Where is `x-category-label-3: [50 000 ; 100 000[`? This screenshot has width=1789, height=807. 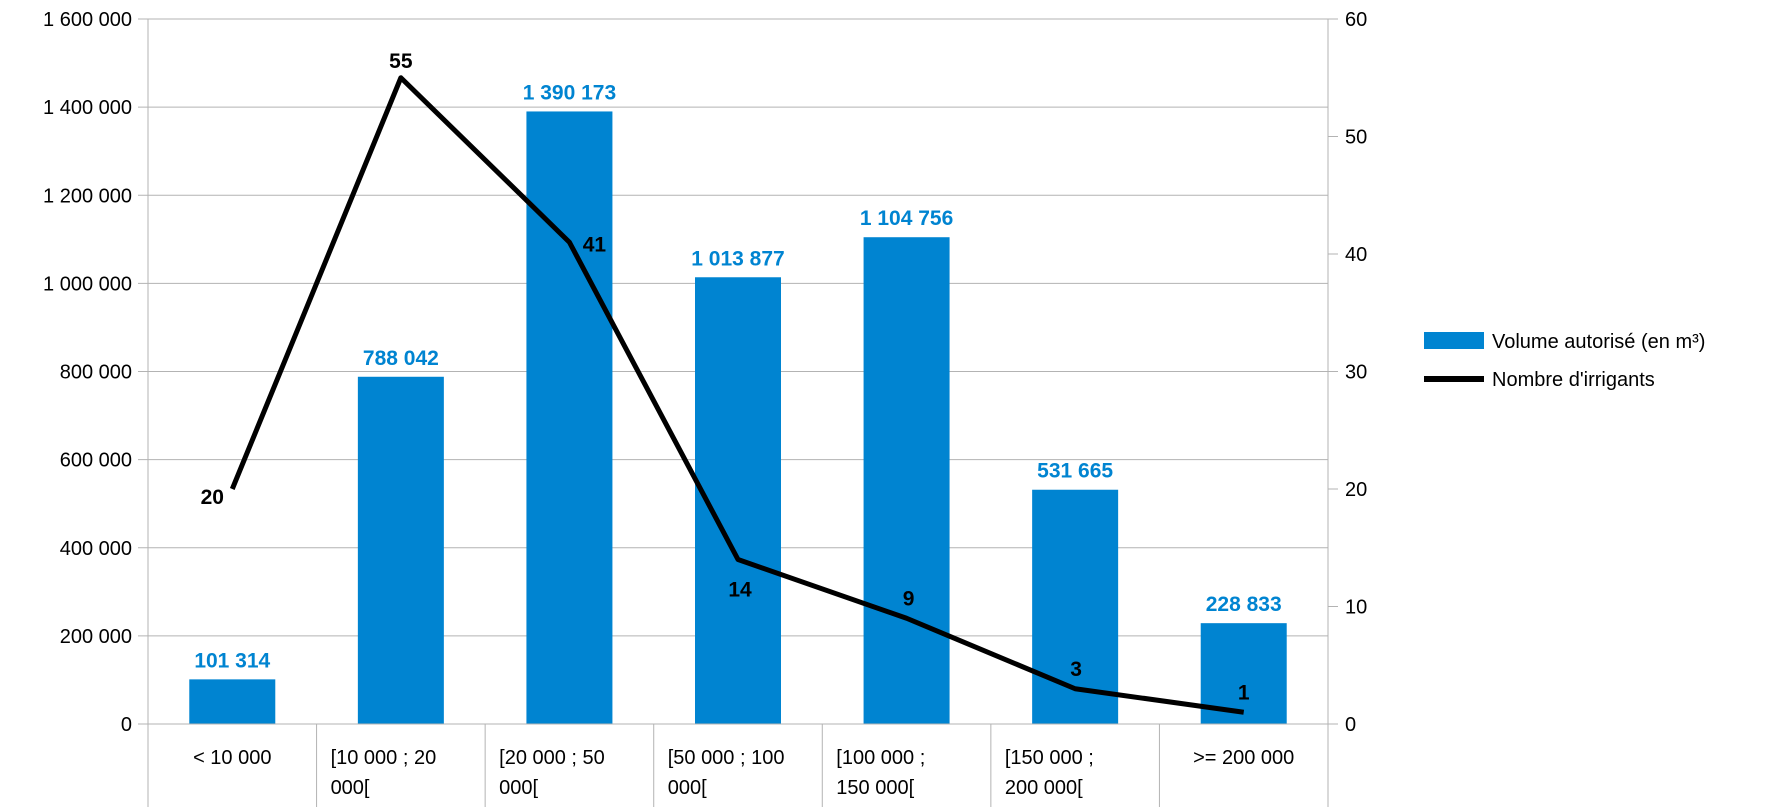
x-category-label-3: [50 000 ; 100 000[ is located at coordinates (726, 773).